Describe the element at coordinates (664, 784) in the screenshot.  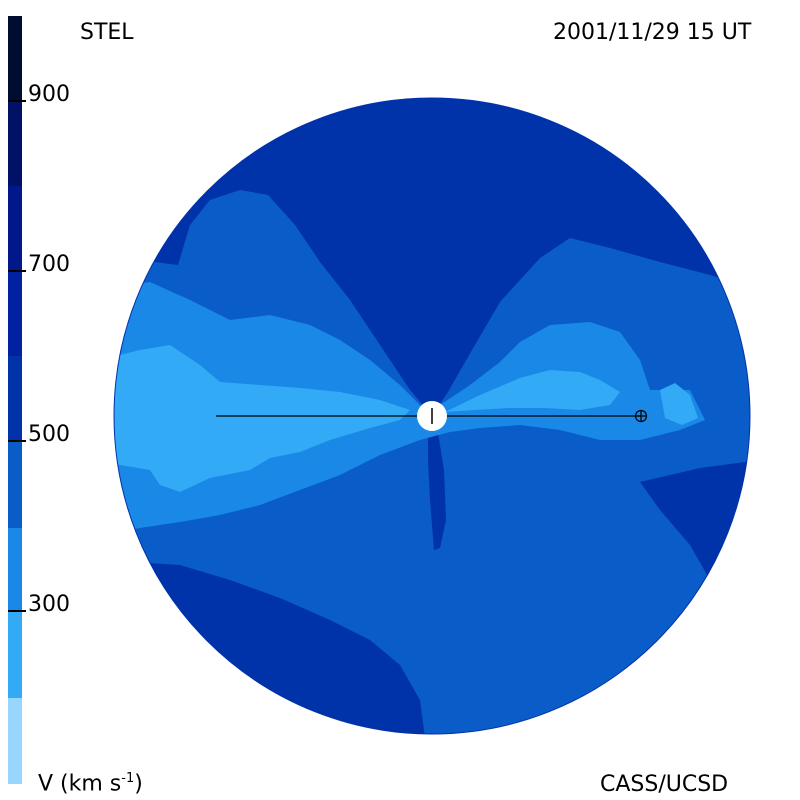
I see `credit-label: CASS/UCSD` at that location.